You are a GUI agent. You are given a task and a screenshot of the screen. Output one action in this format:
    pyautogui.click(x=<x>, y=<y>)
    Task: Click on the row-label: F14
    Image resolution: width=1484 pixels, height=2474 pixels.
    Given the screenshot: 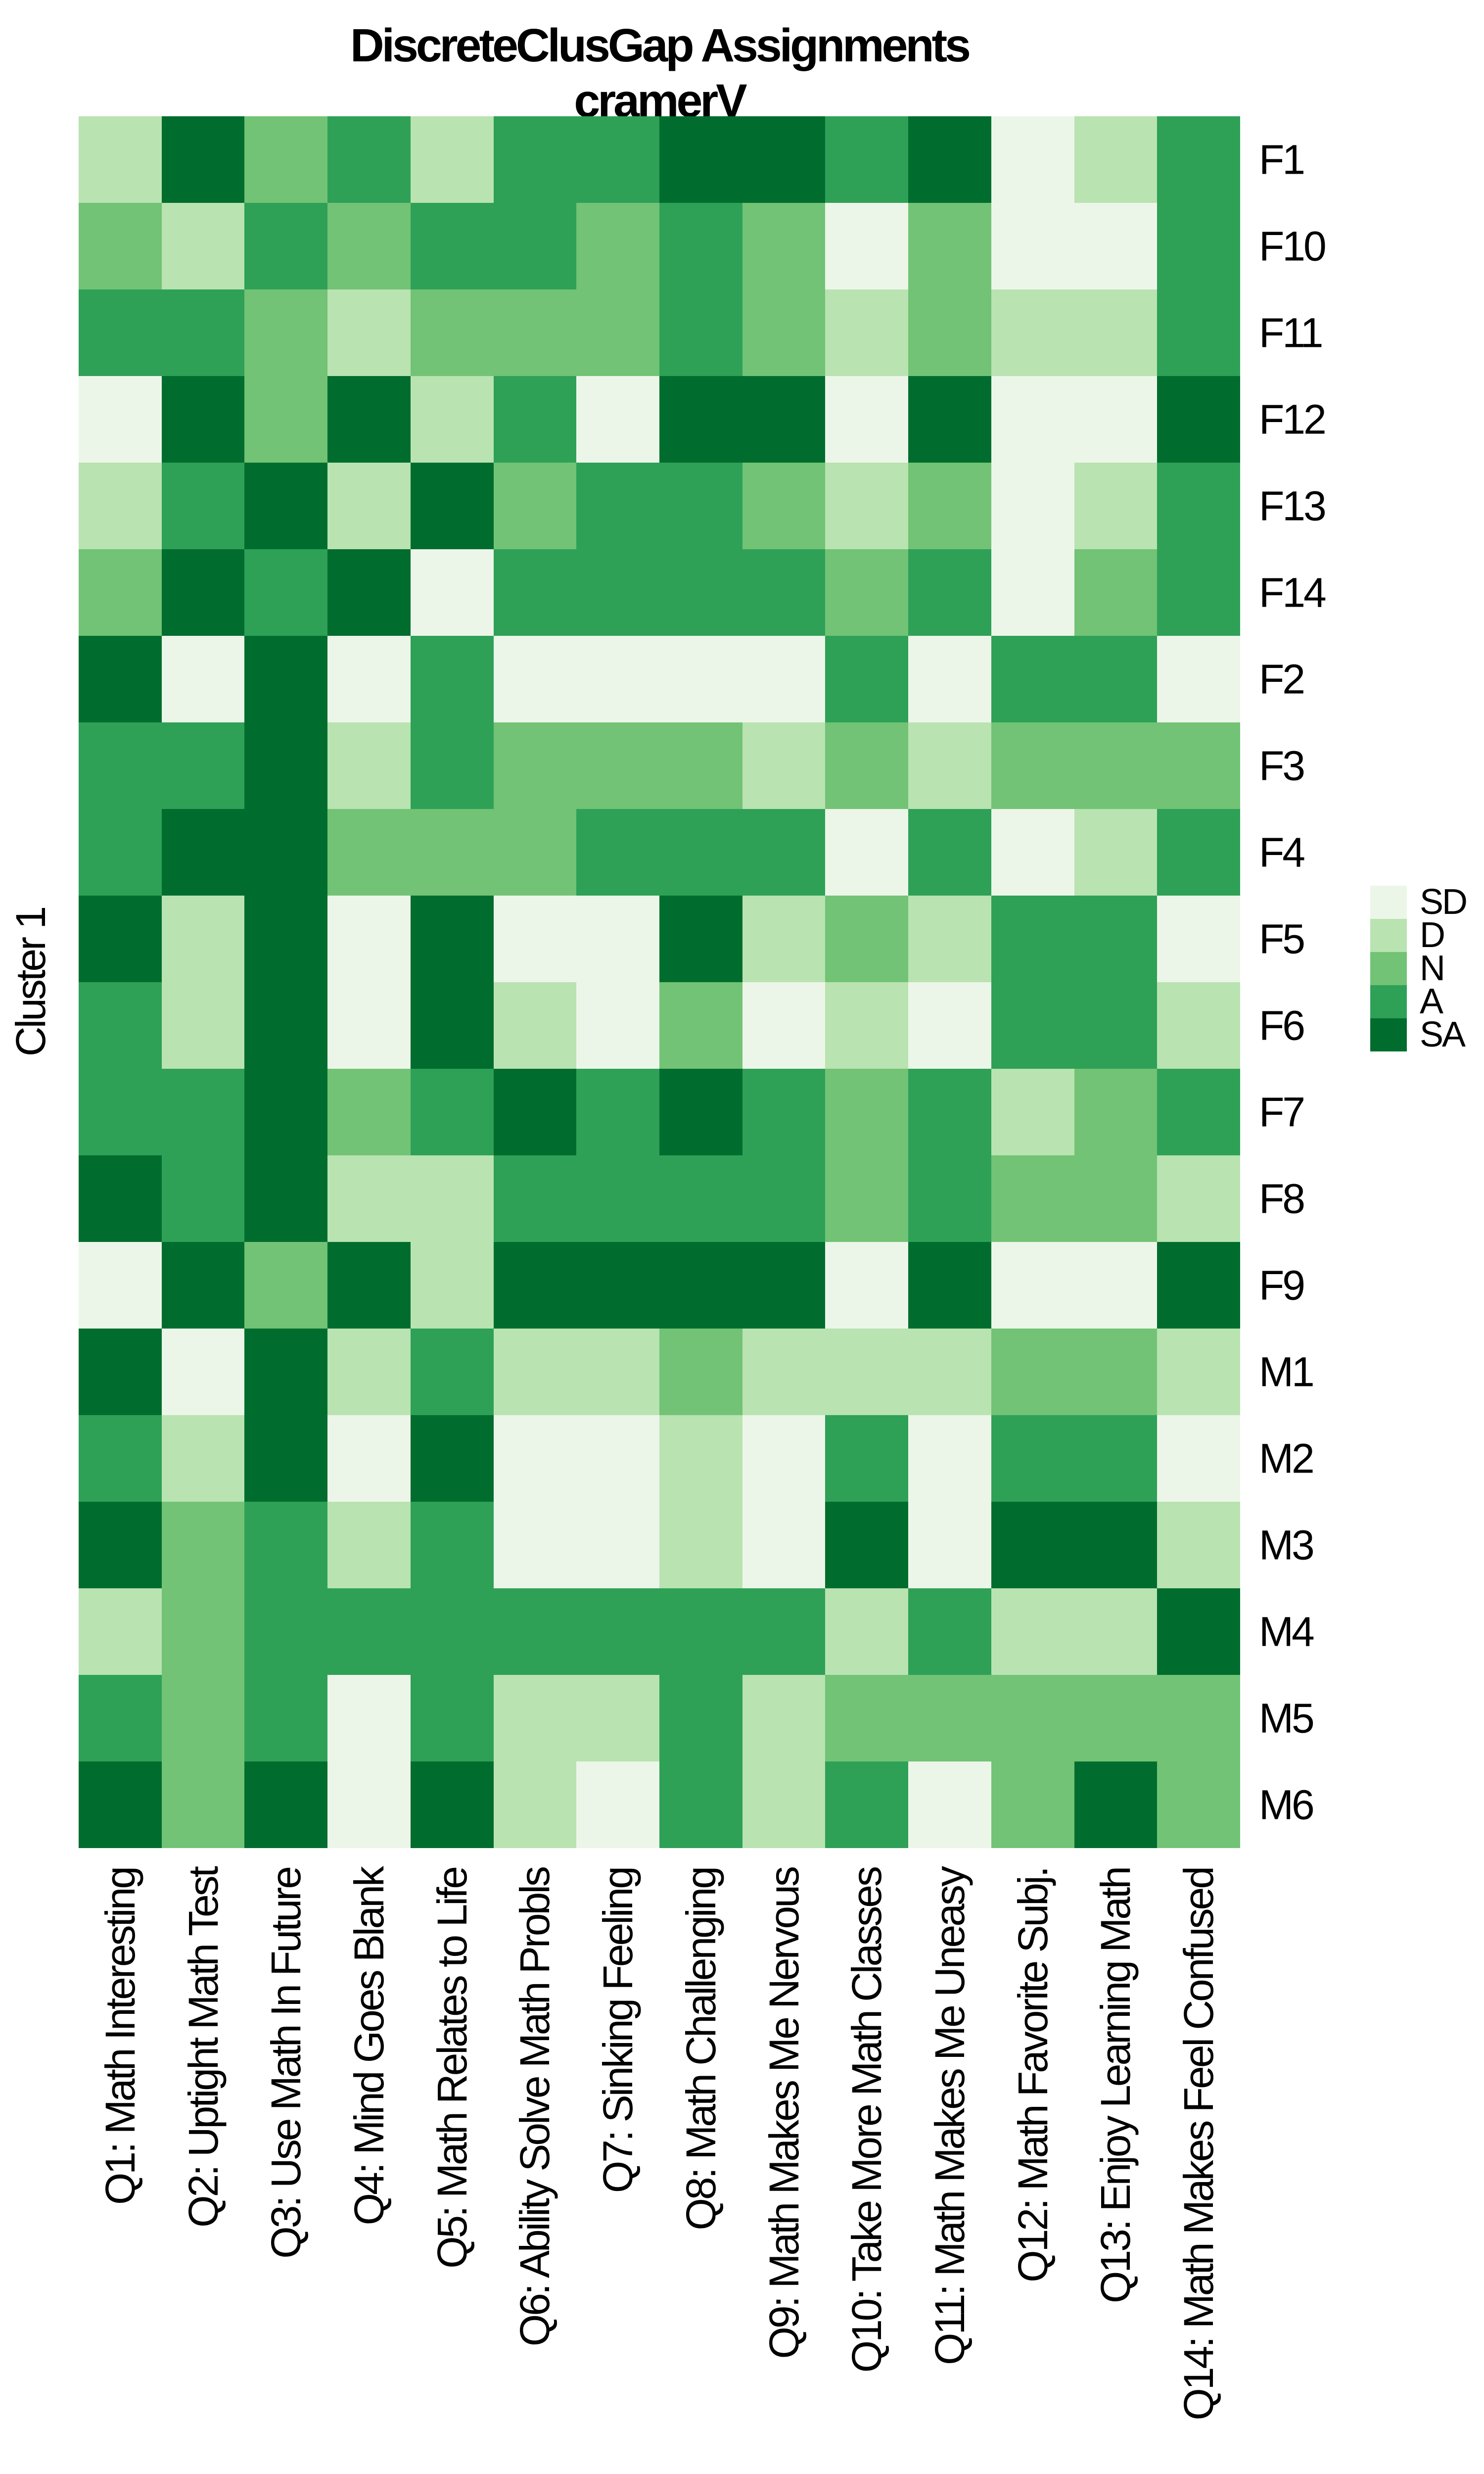 What is the action you would take?
    pyautogui.click(x=1293, y=593)
    